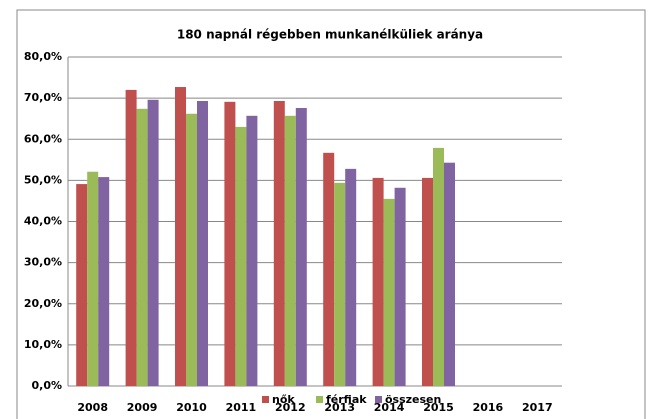 Image resolution: width=662 pixels, height=419 pixels. What do you see at coordinates (413, 399) in the screenshot?
I see `legend-label: összesen` at bounding box center [413, 399].